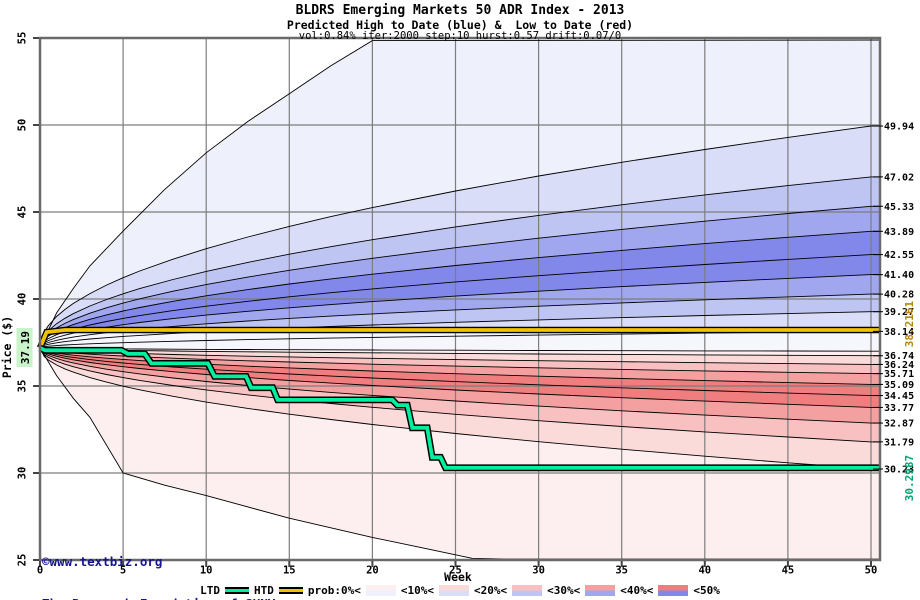 The image size is (920, 600). What do you see at coordinates (899, 442) in the screenshot?
I see `right-label-31.79: 31.79` at bounding box center [899, 442].